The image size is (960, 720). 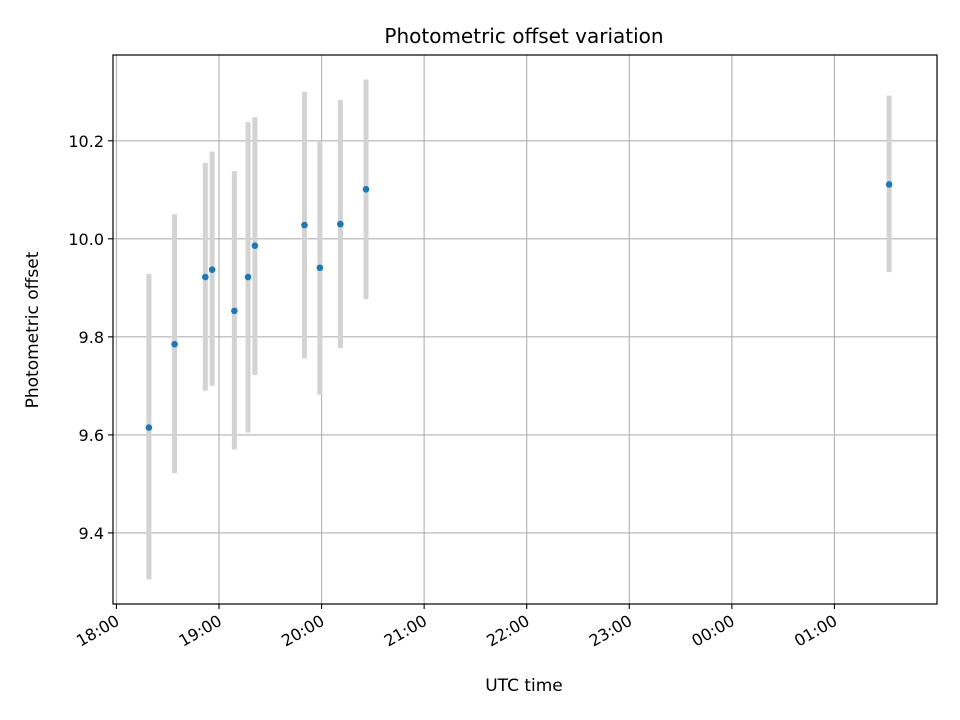 What do you see at coordinates (524, 686) in the screenshot?
I see `x-axis-label: UTC time` at bounding box center [524, 686].